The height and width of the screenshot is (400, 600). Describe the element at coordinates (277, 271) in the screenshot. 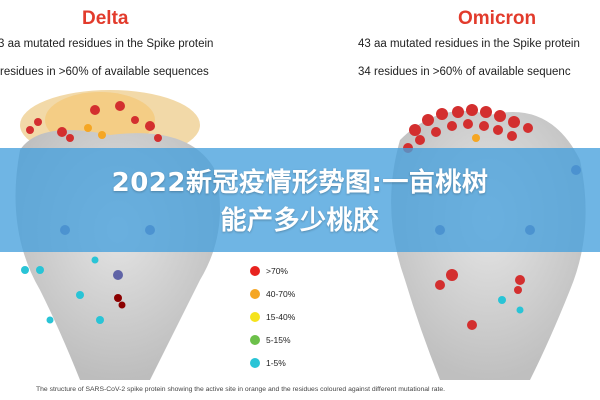

I see `legend-label: >70%` at that location.